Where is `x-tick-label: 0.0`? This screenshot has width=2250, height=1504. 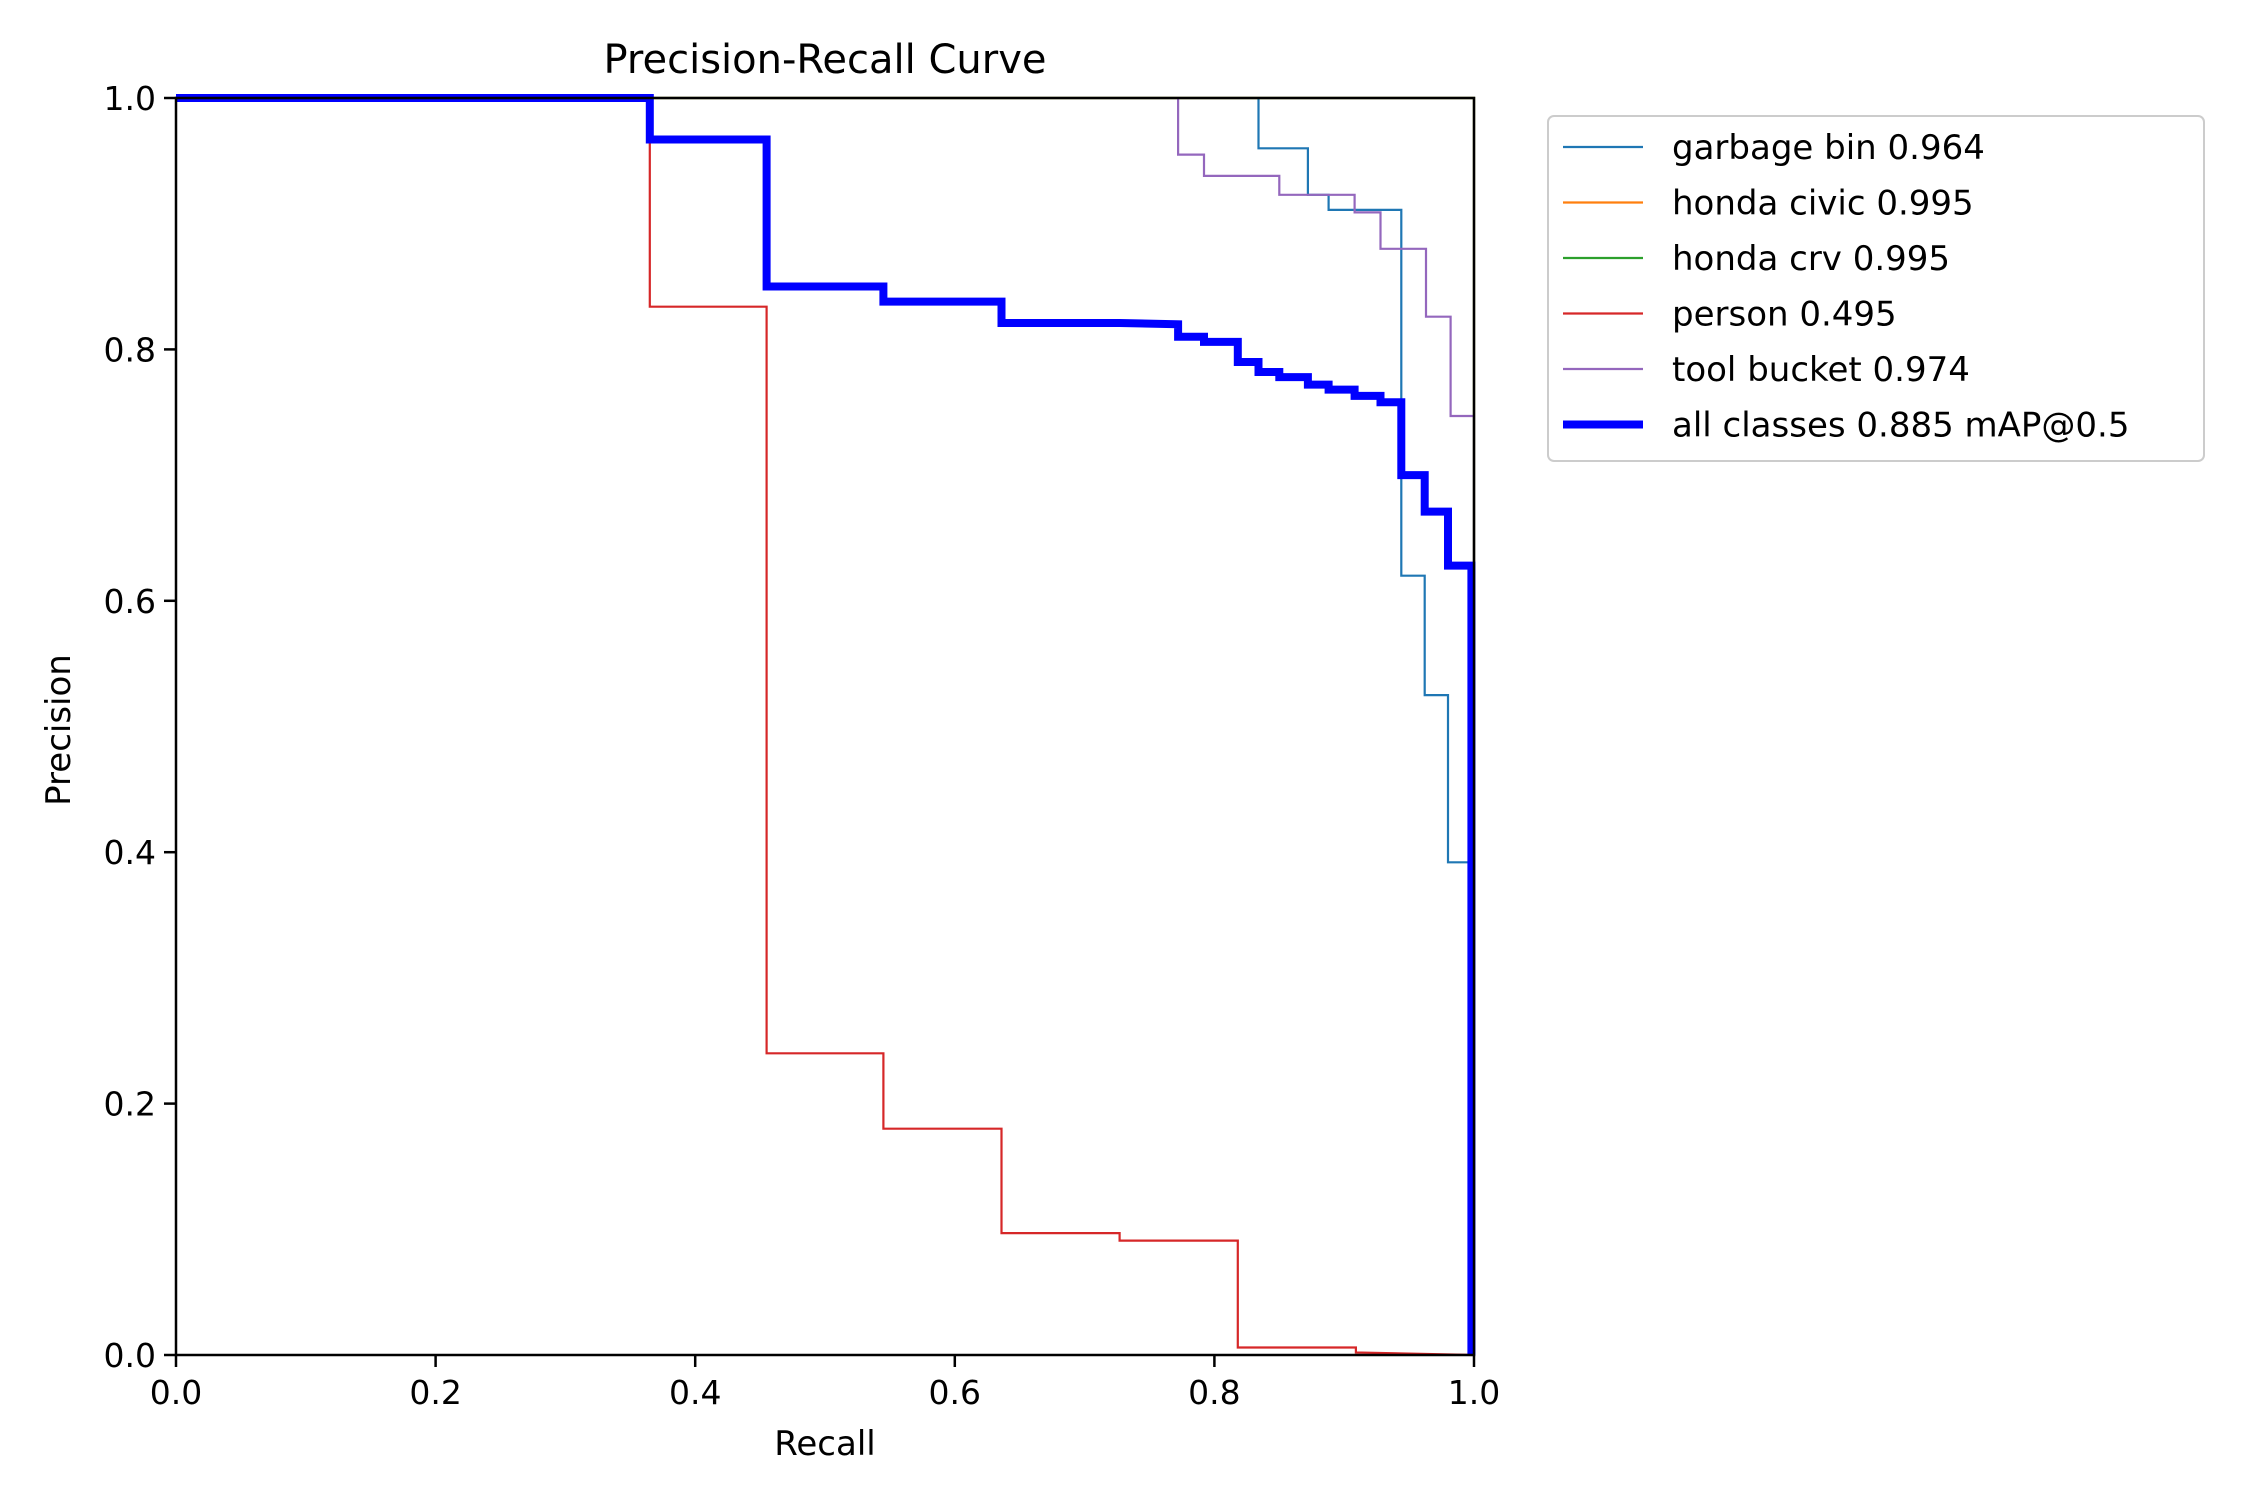
x-tick-label: 0.0 is located at coordinates (176, 1392).